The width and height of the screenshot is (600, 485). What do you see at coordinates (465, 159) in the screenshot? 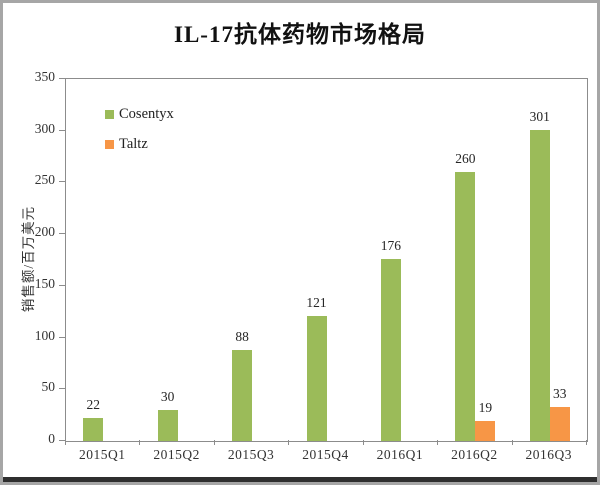
I see `bar-value-label-cosentyx-2016Q2: 260` at bounding box center [465, 159].